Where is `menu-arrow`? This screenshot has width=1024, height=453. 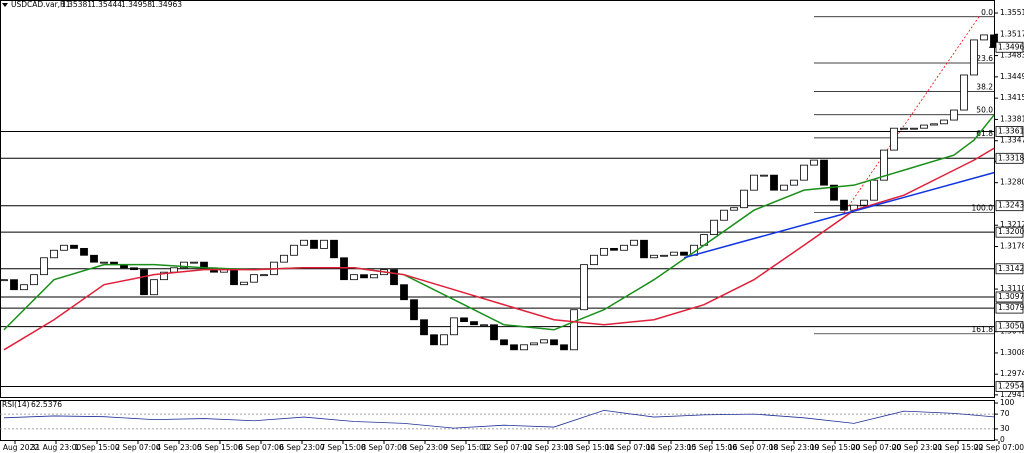
menu-arrow is located at coordinates (5, 5).